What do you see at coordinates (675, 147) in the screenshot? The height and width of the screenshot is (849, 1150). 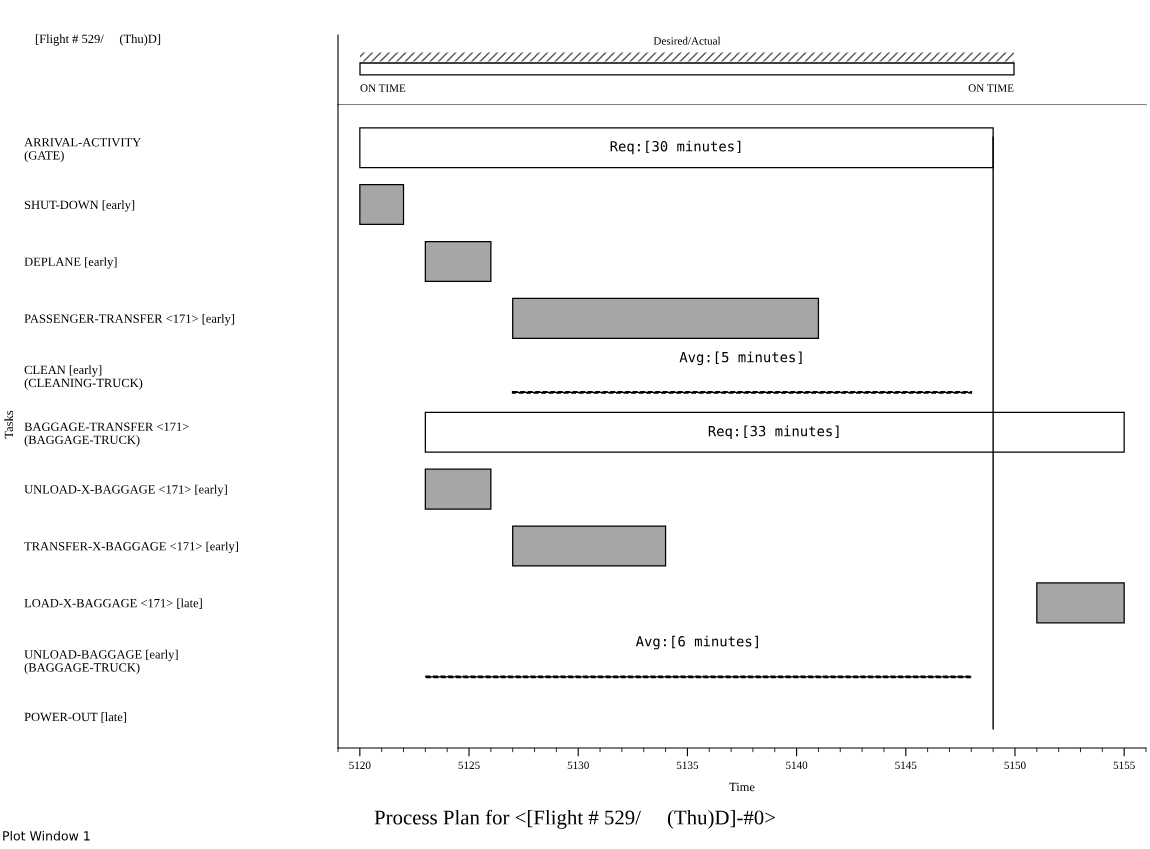 I see `annotation: Req:[30 minutes]` at bounding box center [675, 147].